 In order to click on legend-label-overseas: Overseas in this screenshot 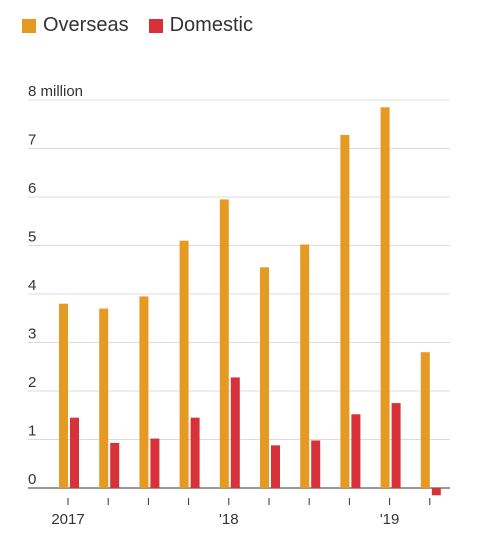, I will do `click(86, 25)`.